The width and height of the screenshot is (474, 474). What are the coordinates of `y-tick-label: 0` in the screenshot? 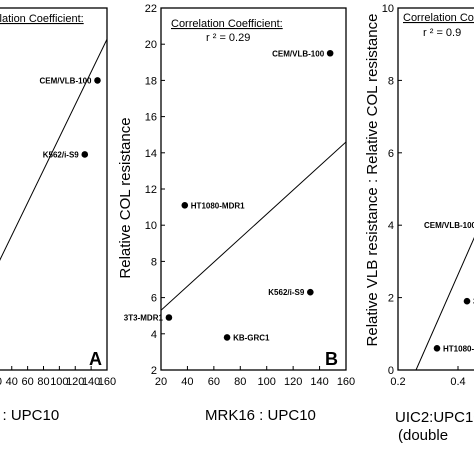 It's located at (391, 371).